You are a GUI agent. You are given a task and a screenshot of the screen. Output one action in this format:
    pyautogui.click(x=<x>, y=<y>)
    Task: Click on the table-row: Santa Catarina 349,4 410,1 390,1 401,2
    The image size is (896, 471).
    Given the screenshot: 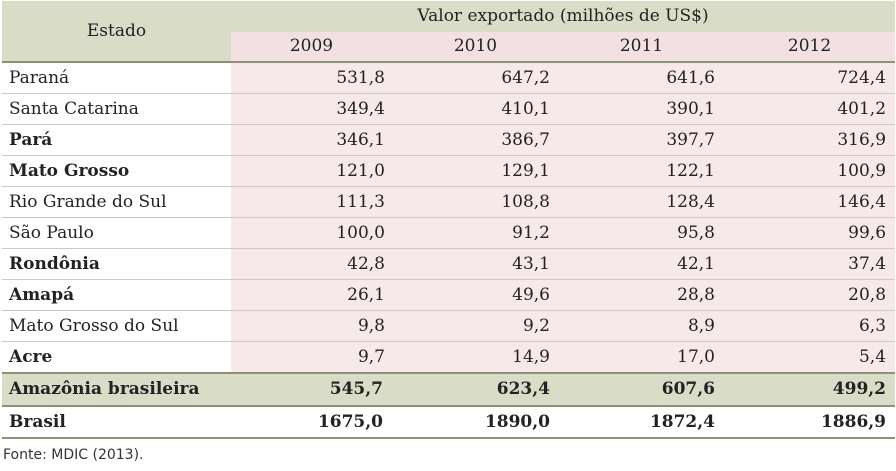 What is the action you would take?
    pyautogui.click(x=449, y=109)
    